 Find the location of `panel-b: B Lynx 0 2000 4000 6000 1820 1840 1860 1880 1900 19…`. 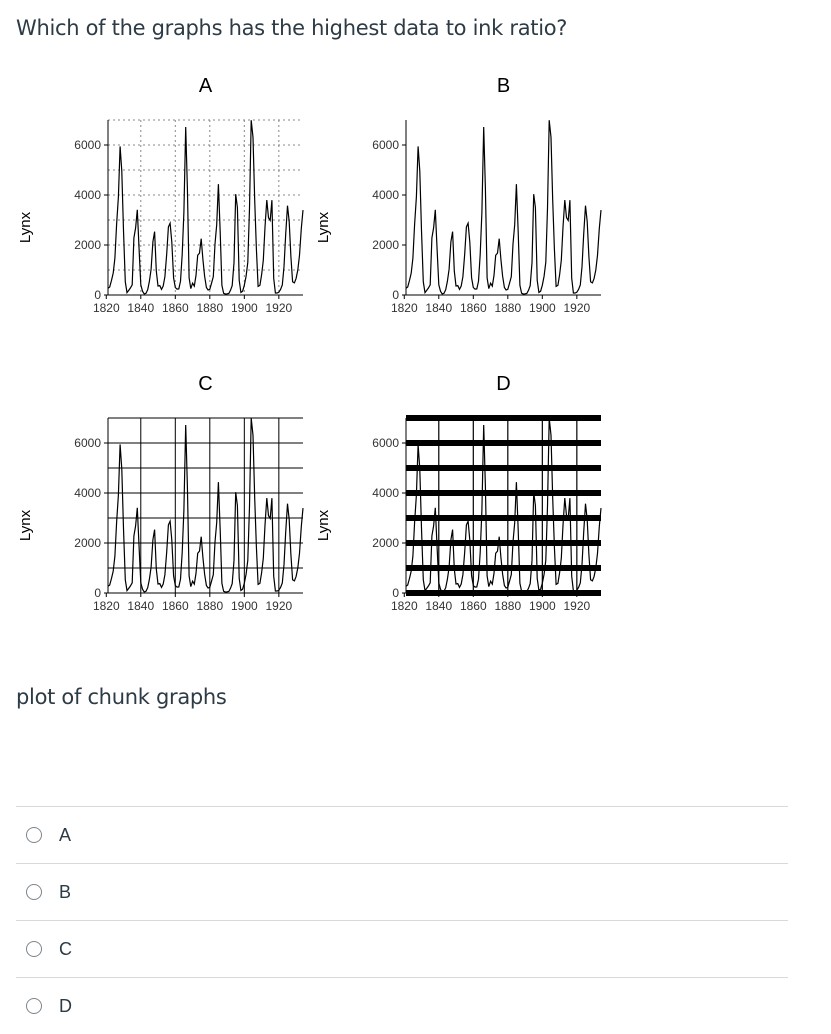

panel-b: B Lynx 0 2000 4000 6000 1820 1840 1860 1880 1900 19… is located at coordinates (458, 195).